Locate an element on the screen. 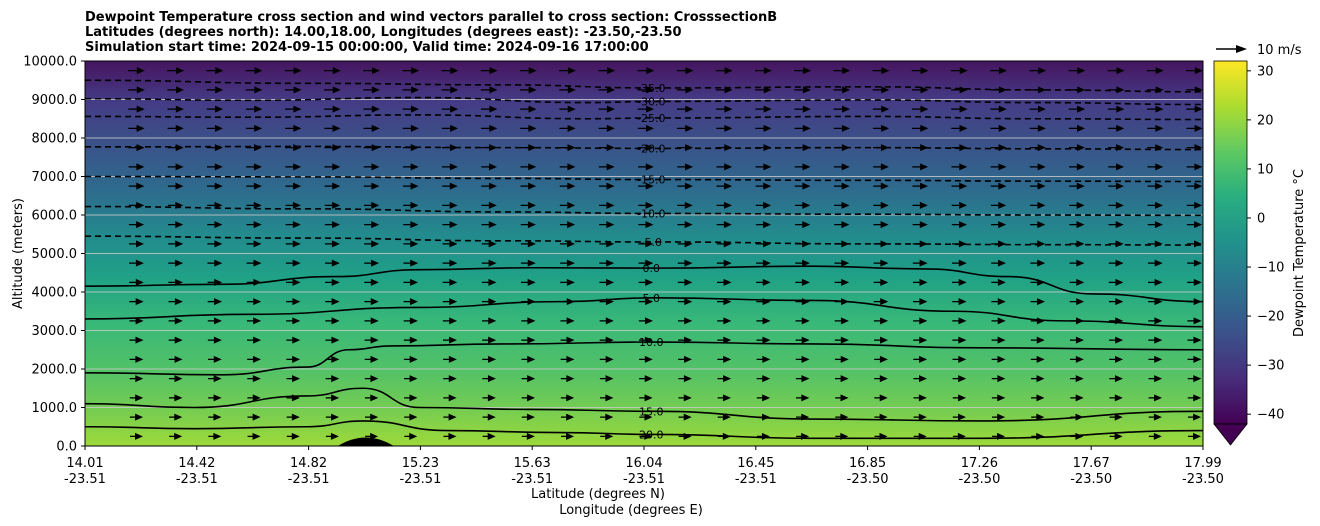 The width and height of the screenshot is (1320, 526). y-axis-label: Altitude (meters) is located at coordinates (18, 253).